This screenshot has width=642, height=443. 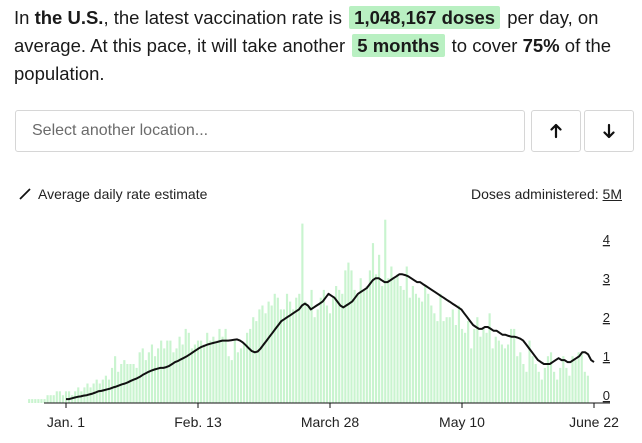 I want to click on summary-text: In, so click(x=24, y=17).